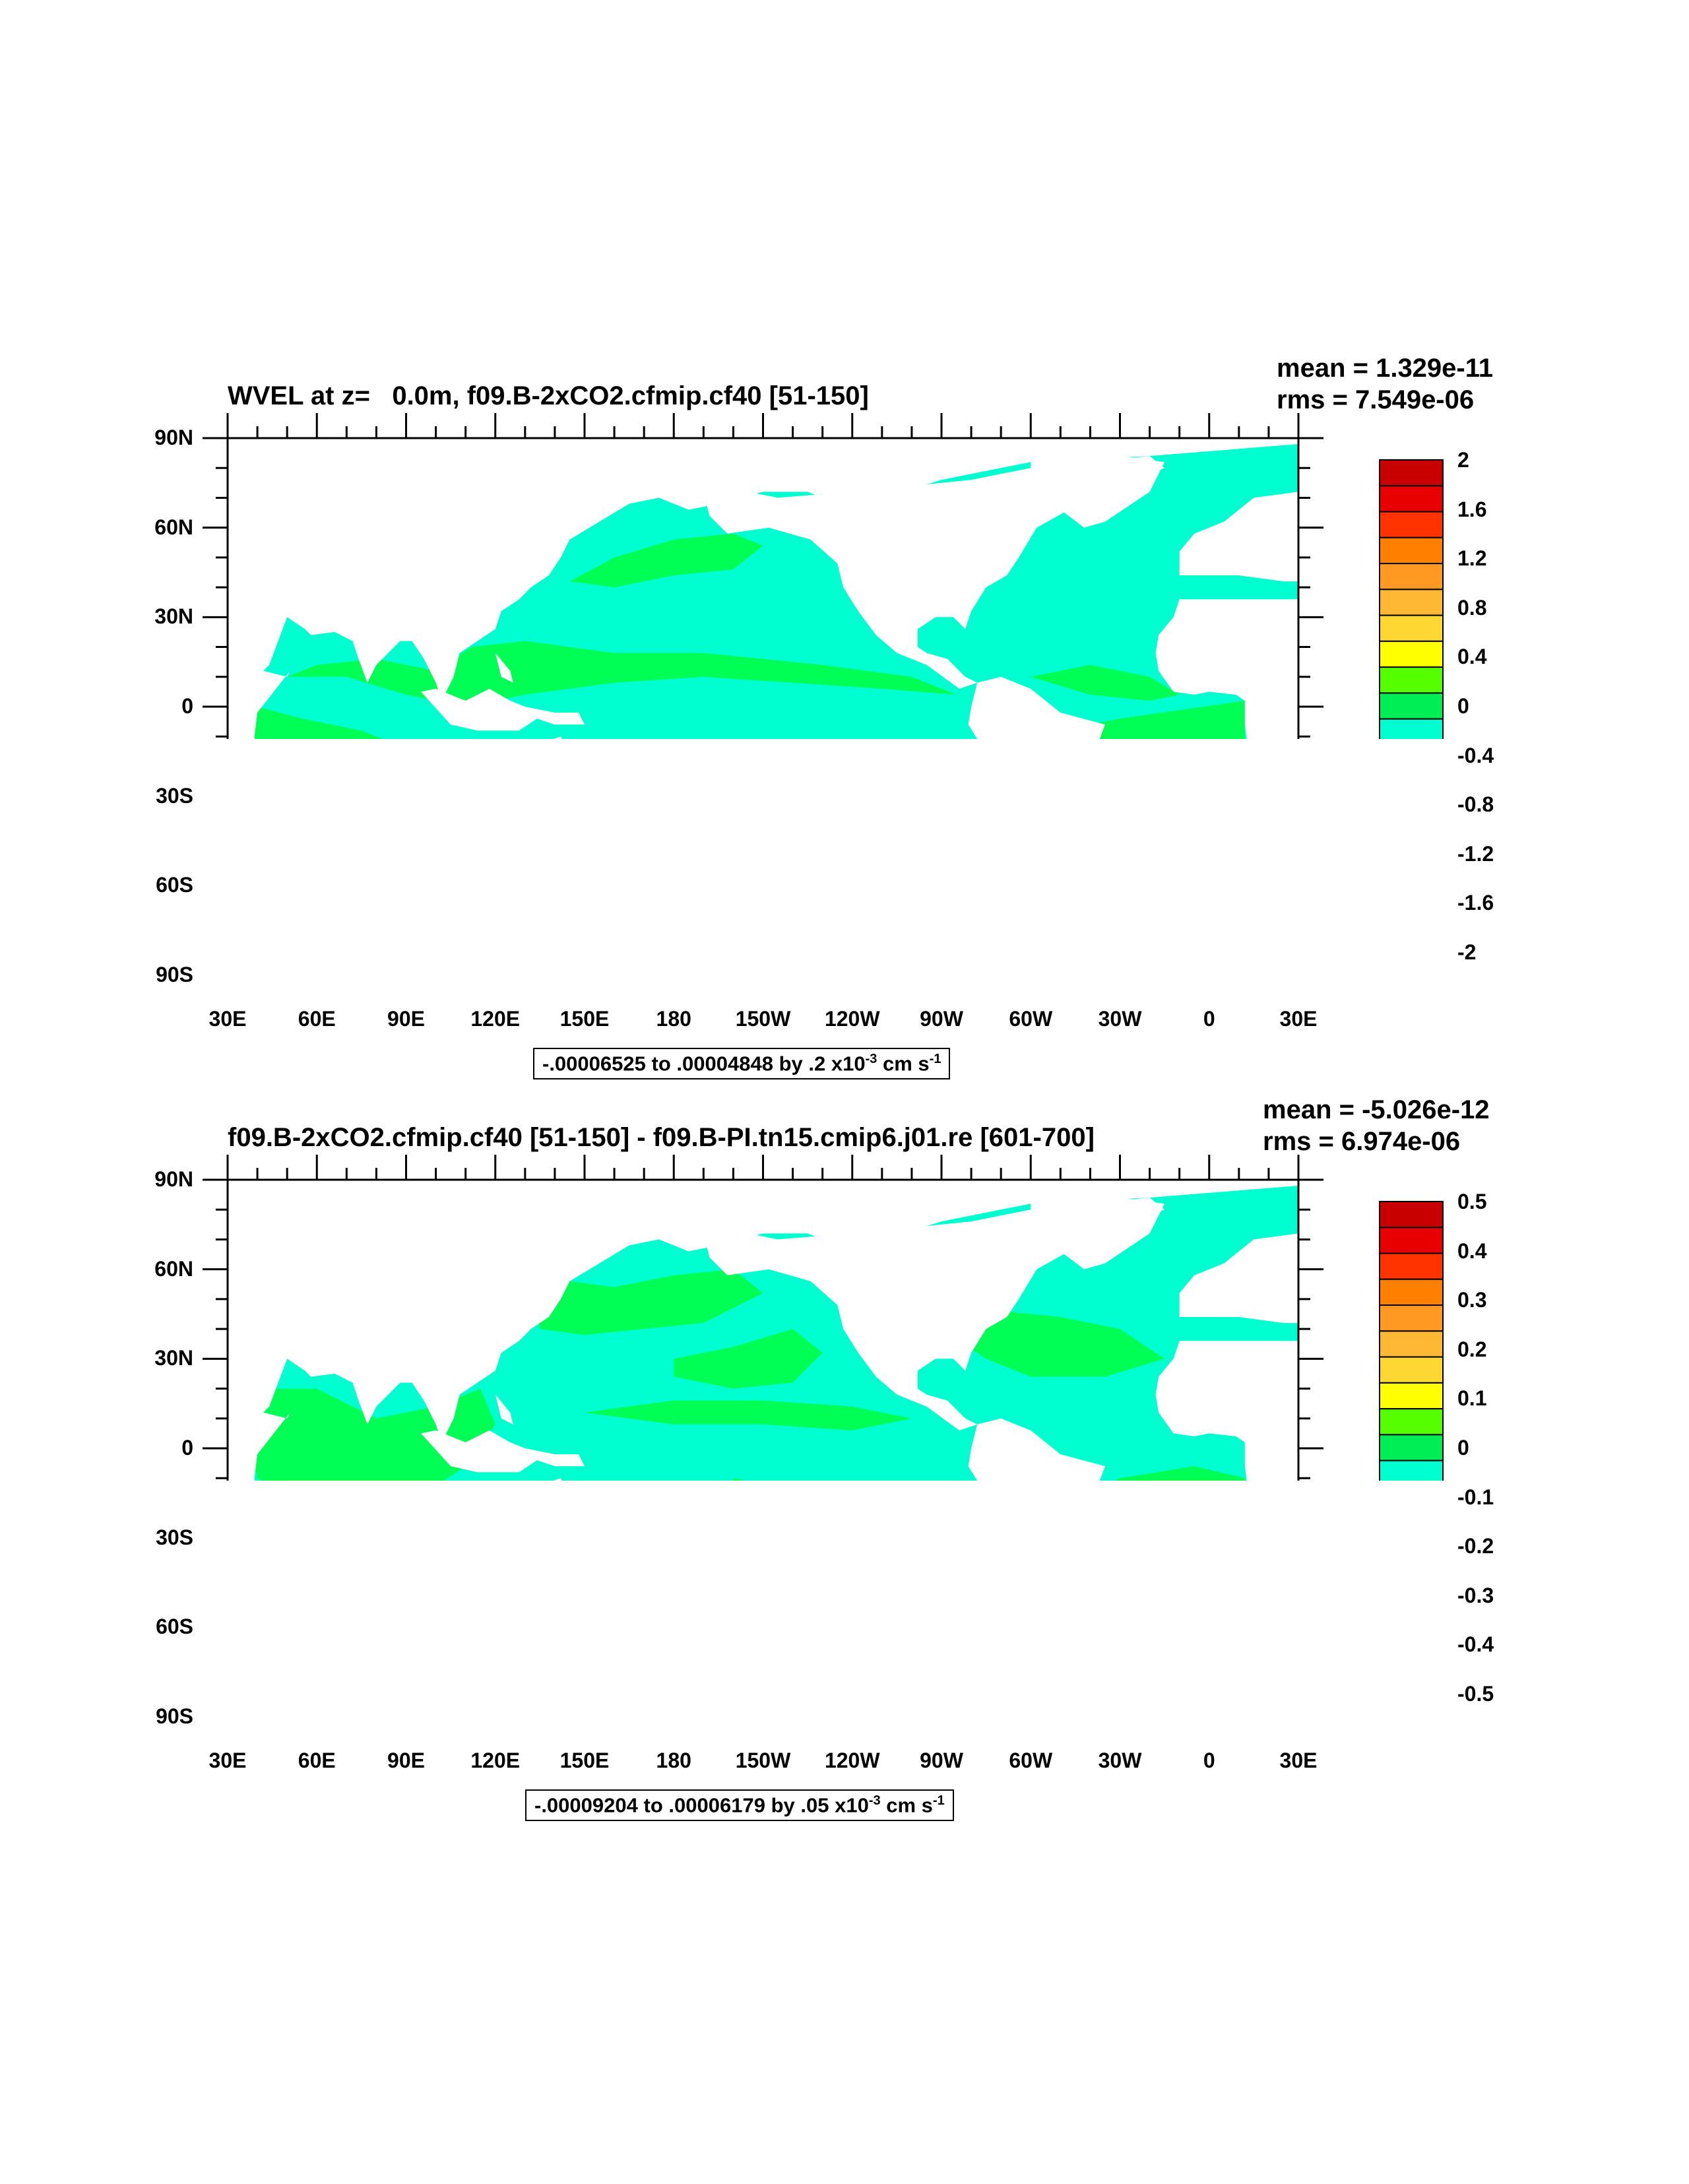  Describe the element at coordinates (1475, 853) in the screenshot. I see `colorbar-label: -1.2` at that location.